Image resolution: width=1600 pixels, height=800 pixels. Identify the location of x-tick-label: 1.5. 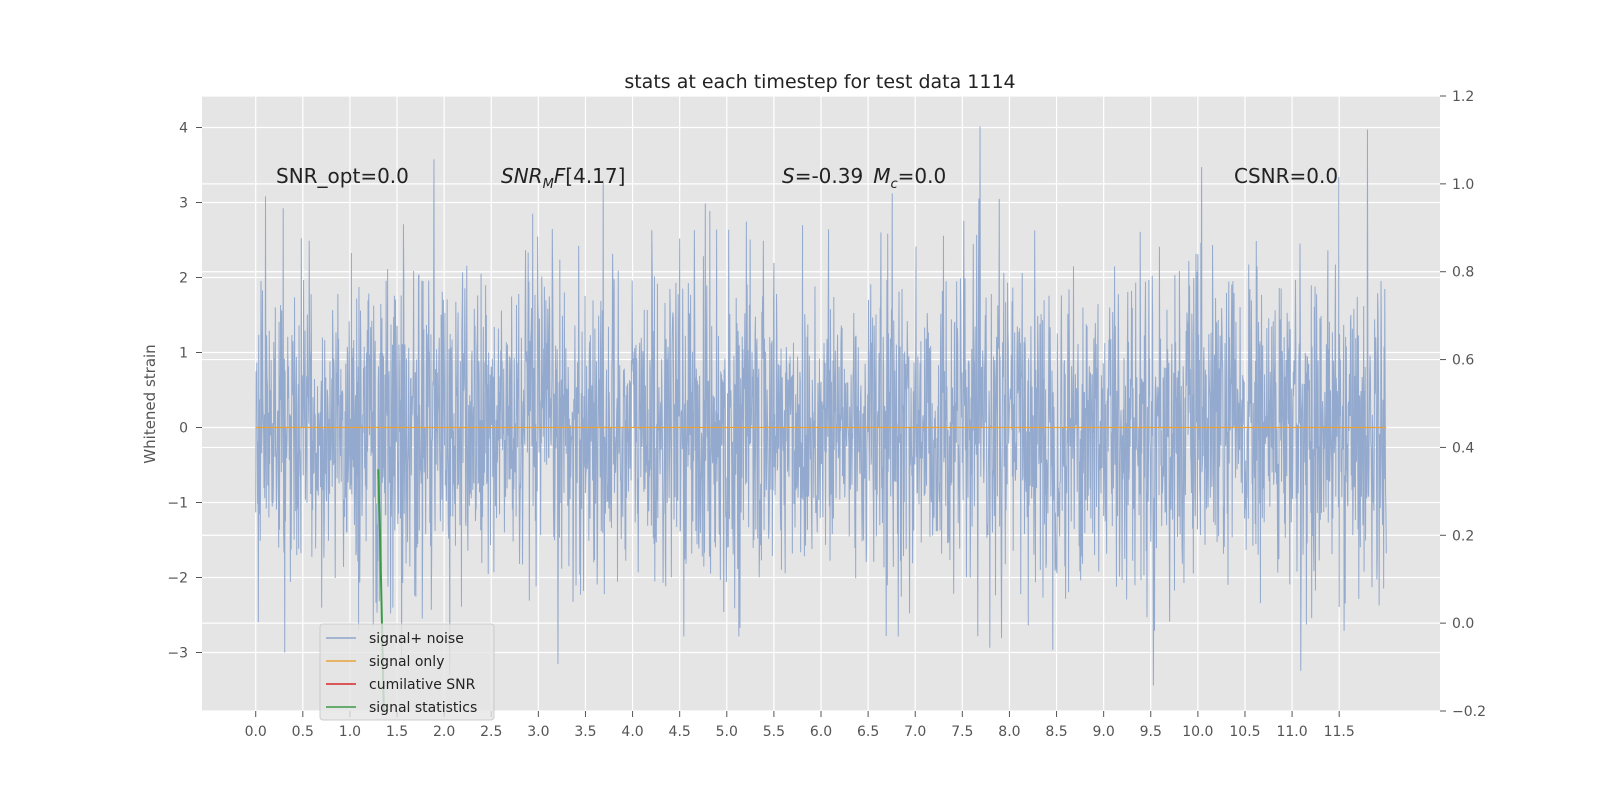
(397, 732).